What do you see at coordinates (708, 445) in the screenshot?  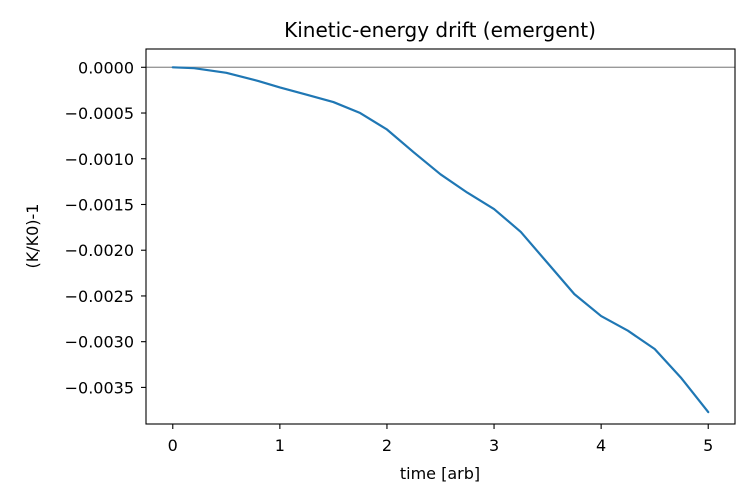 I see `x-tick-label: 5` at bounding box center [708, 445].